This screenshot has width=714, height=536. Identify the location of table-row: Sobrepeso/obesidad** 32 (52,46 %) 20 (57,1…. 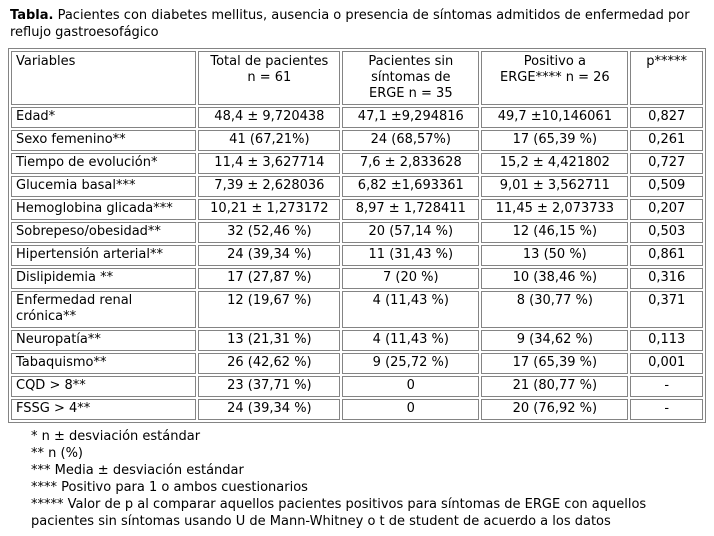
(357, 232).